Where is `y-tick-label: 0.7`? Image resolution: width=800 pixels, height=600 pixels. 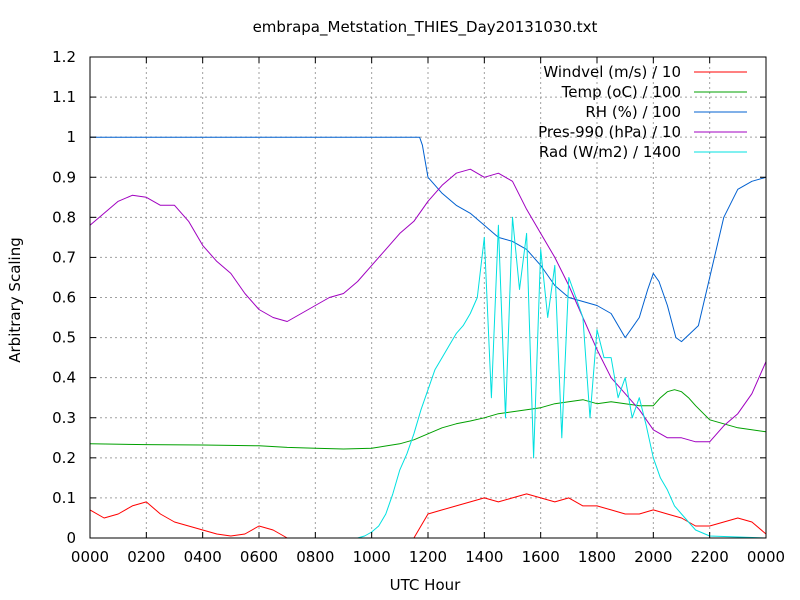 y-tick-label: 0.7 is located at coordinates (64, 257).